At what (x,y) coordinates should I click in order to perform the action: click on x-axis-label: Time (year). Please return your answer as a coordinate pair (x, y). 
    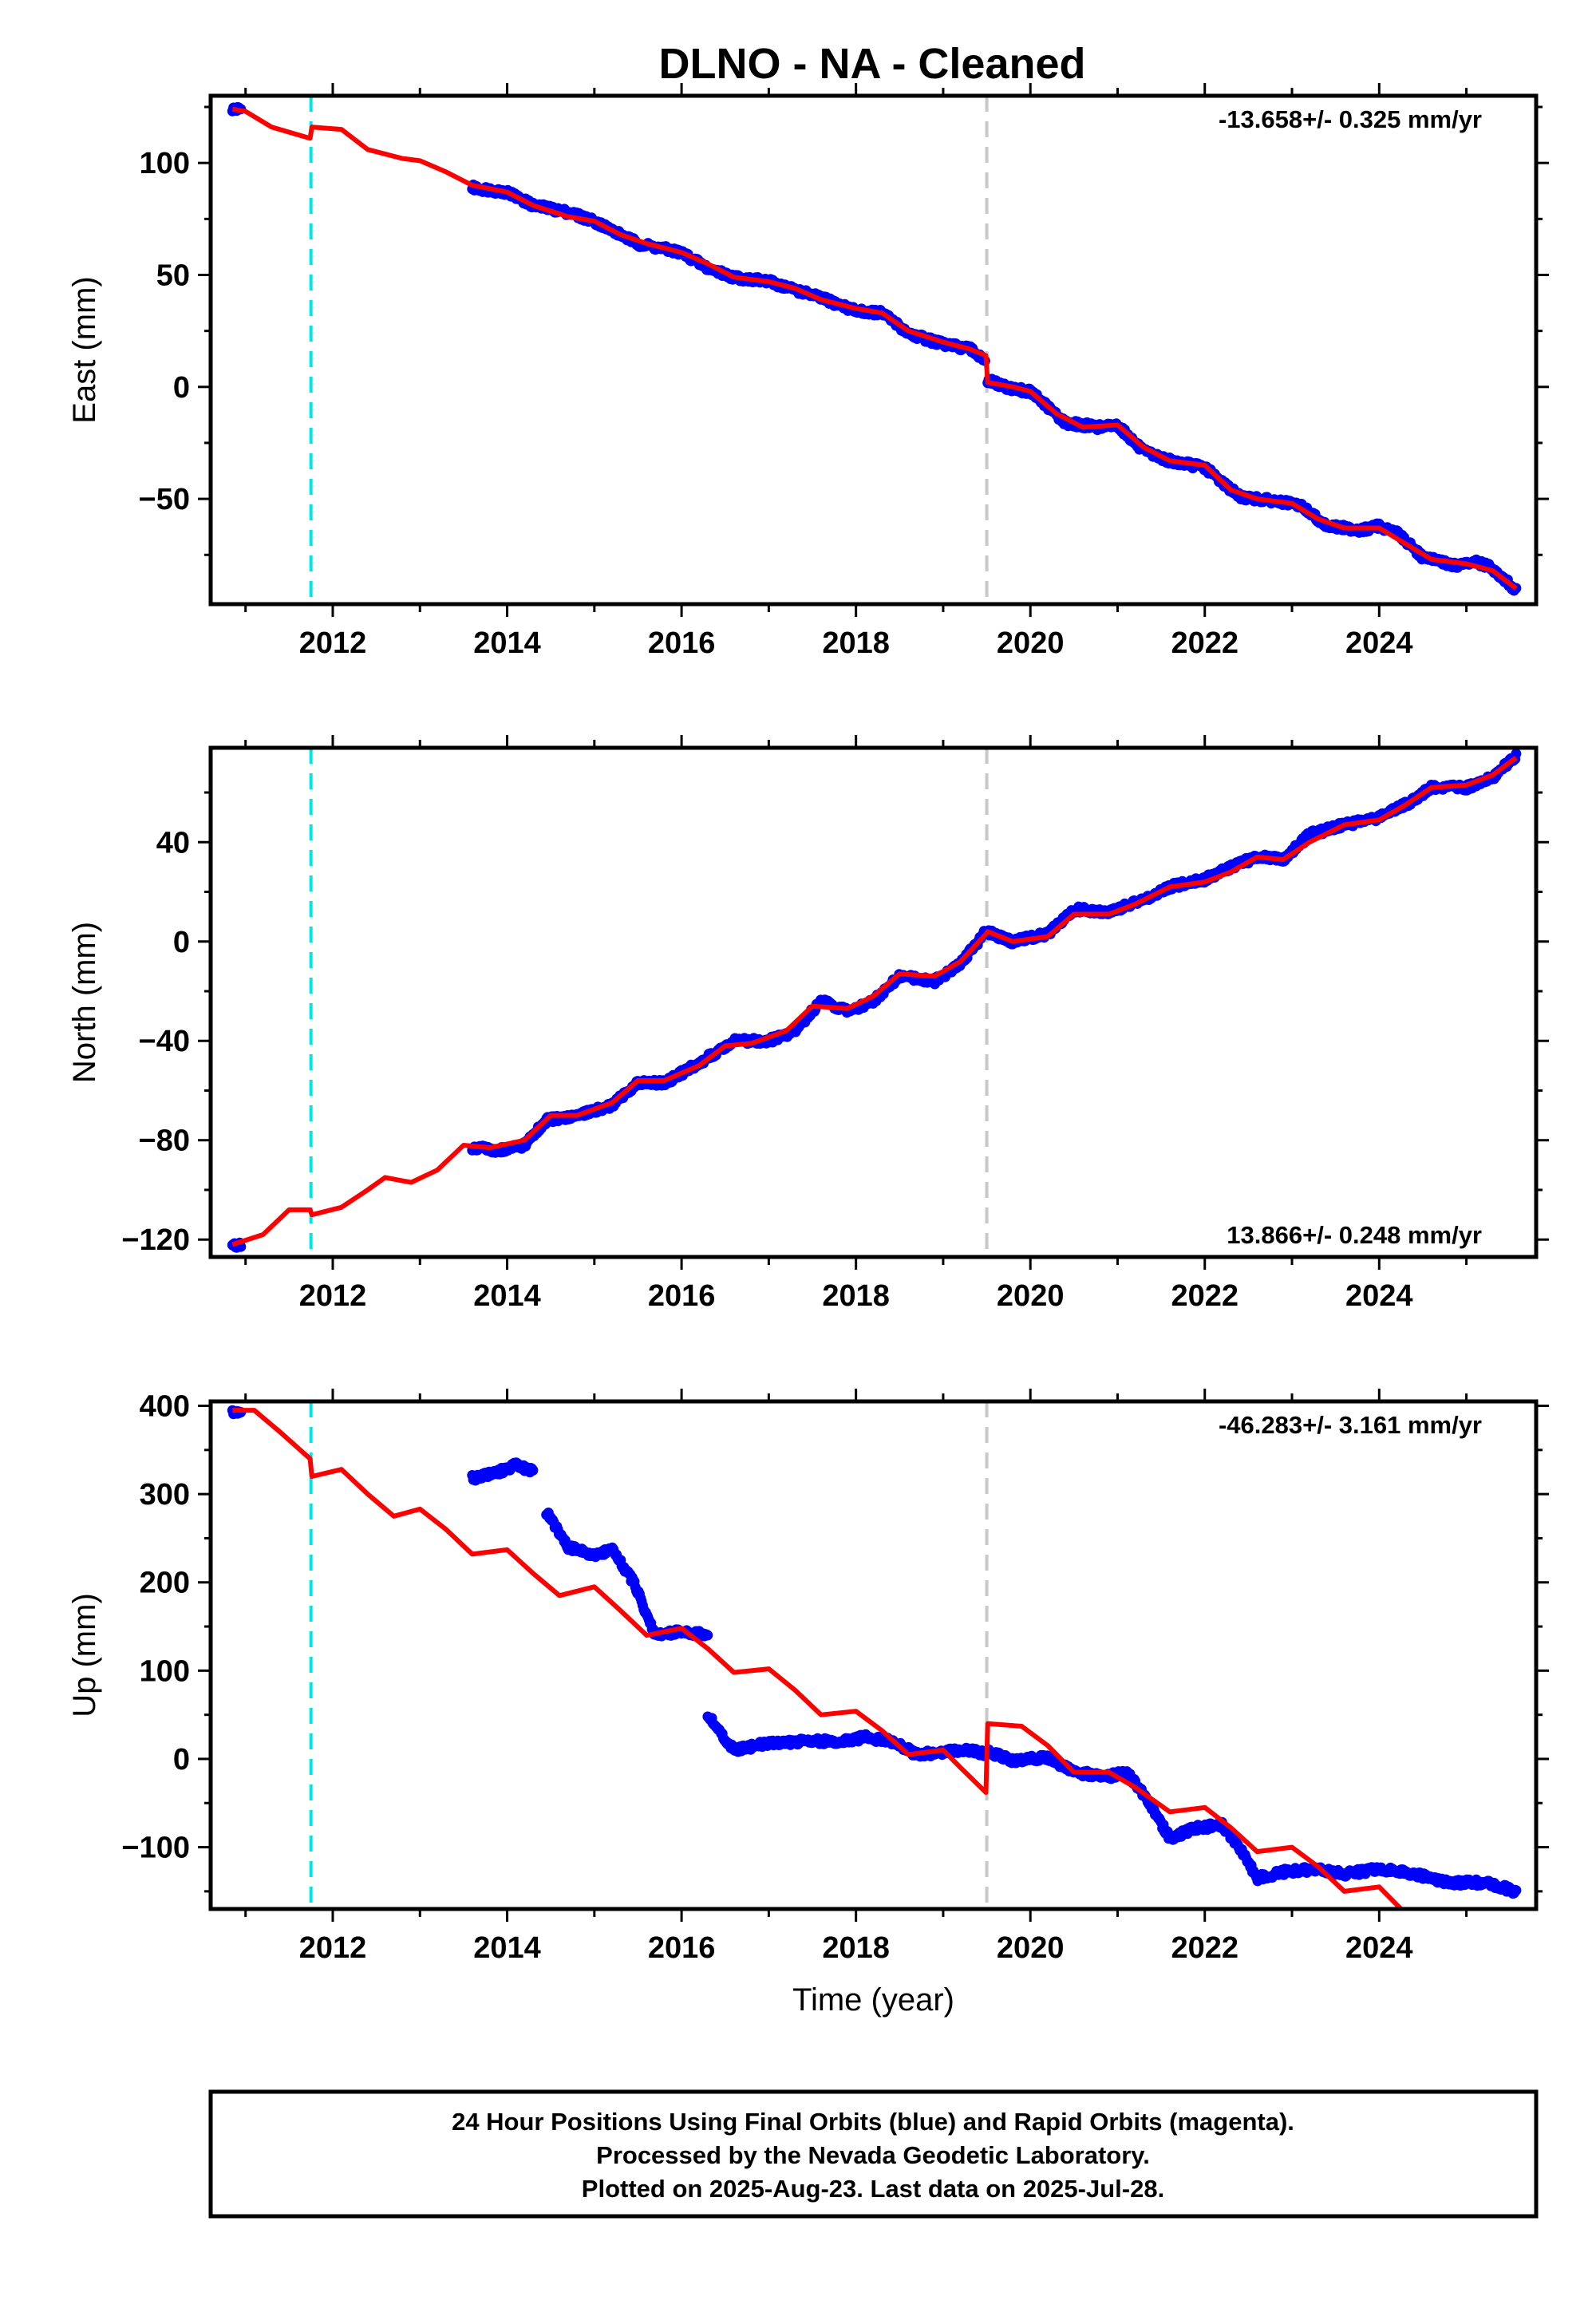
    Looking at the image, I should click on (873, 2000).